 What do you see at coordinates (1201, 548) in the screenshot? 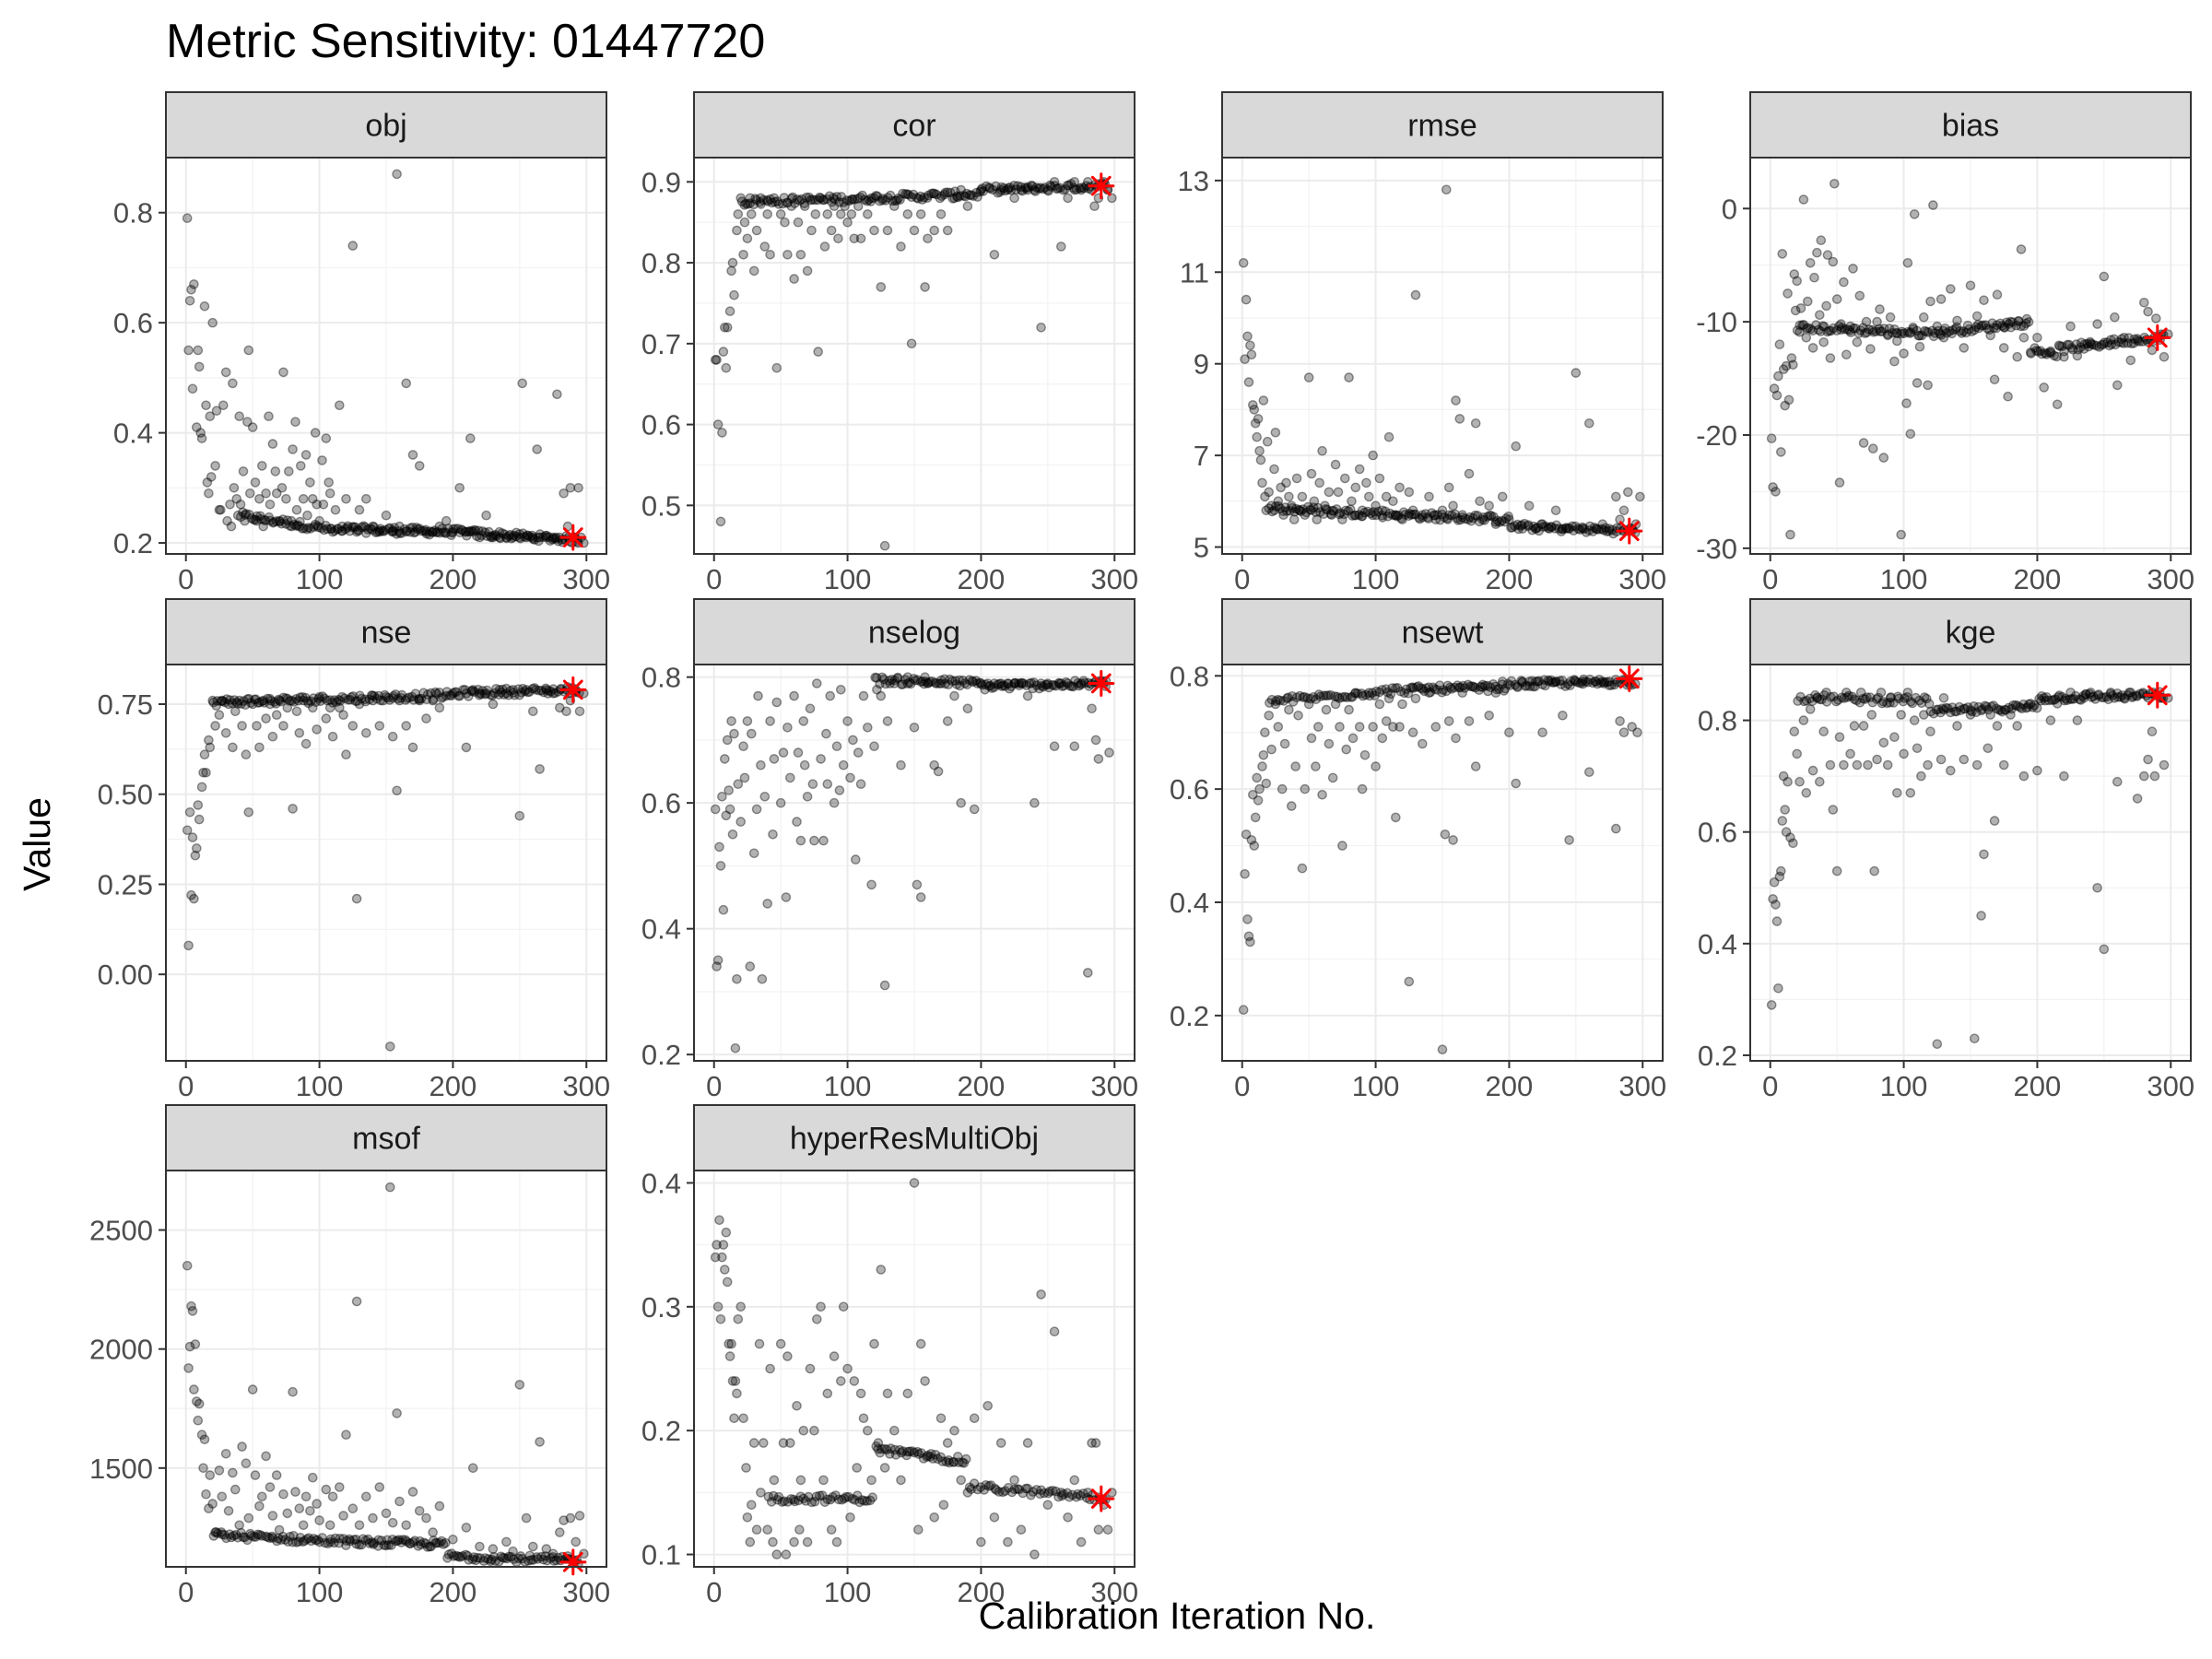
I see `y-tick-label: 5` at bounding box center [1201, 548].